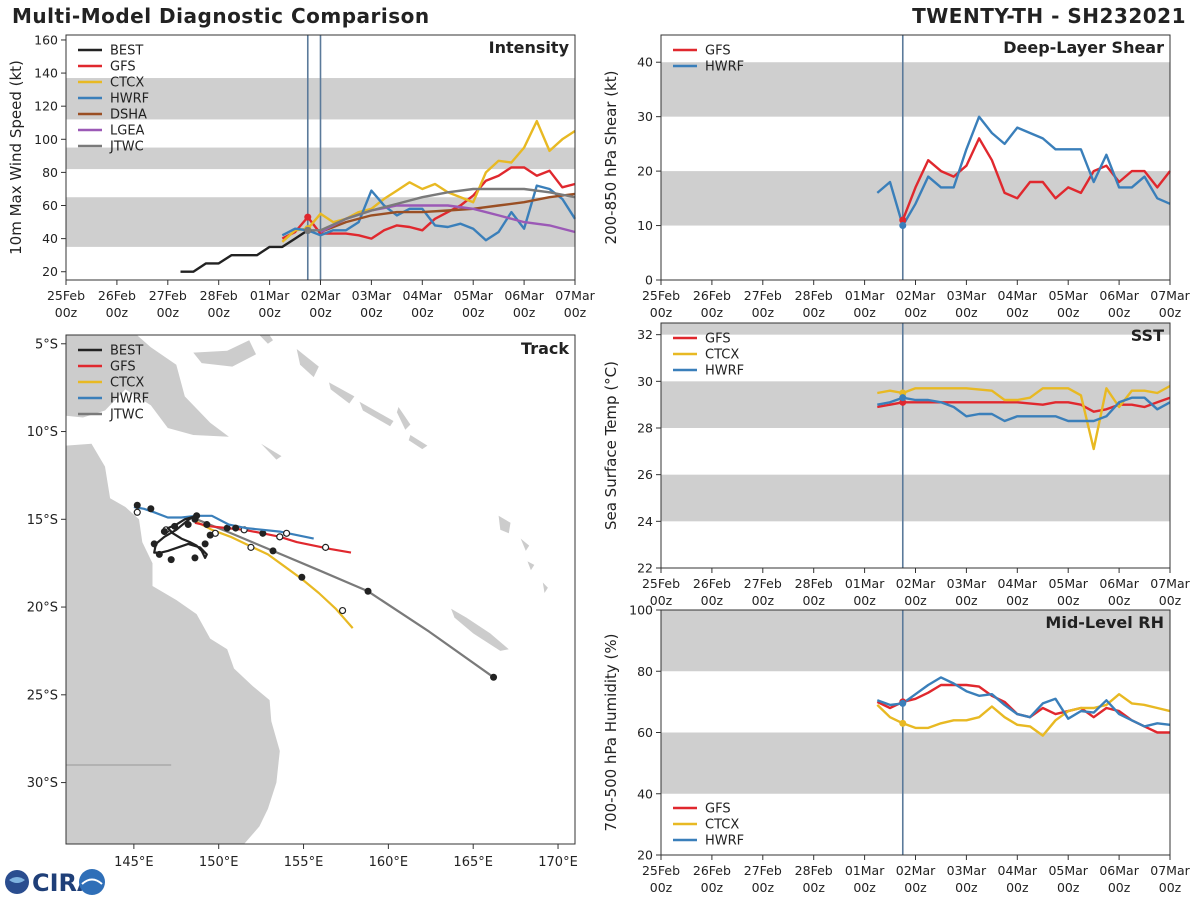 The height and width of the screenshot is (900, 1200). I want to click on sst-xtick-label: 05Mar, so click(1068, 583).